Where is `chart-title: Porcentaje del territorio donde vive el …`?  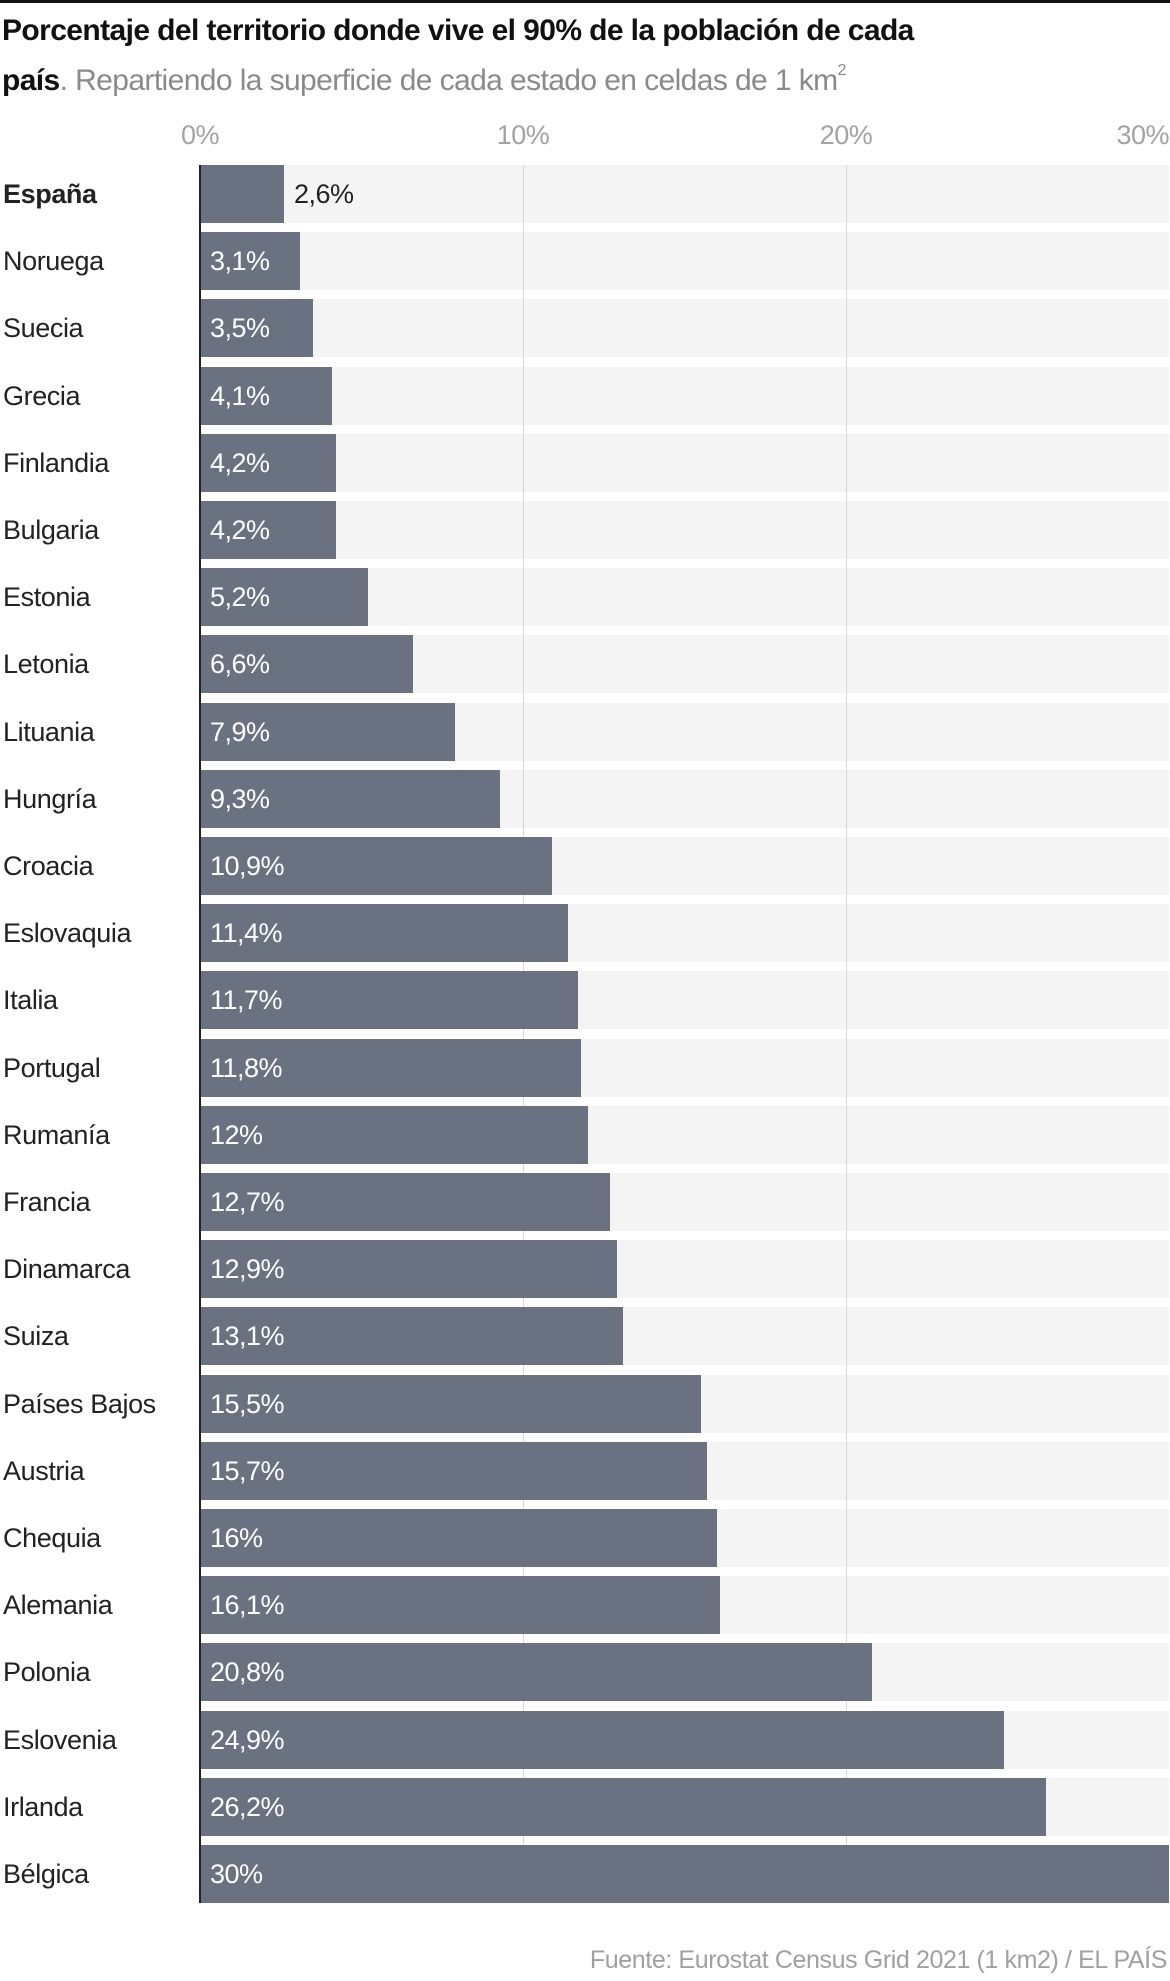 chart-title: Porcentaje del territorio donde vive el … is located at coordinates (582, 56).